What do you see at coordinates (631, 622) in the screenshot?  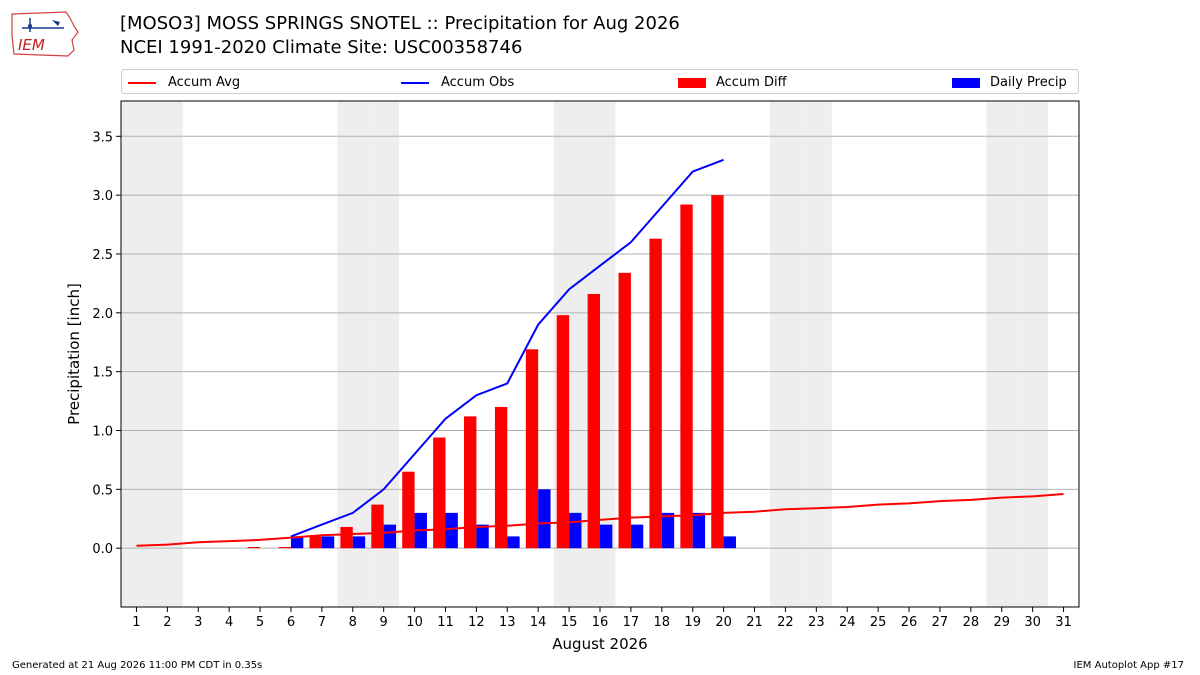 I see `x-tick-label-17: 17` at bounding box center [631, 622].